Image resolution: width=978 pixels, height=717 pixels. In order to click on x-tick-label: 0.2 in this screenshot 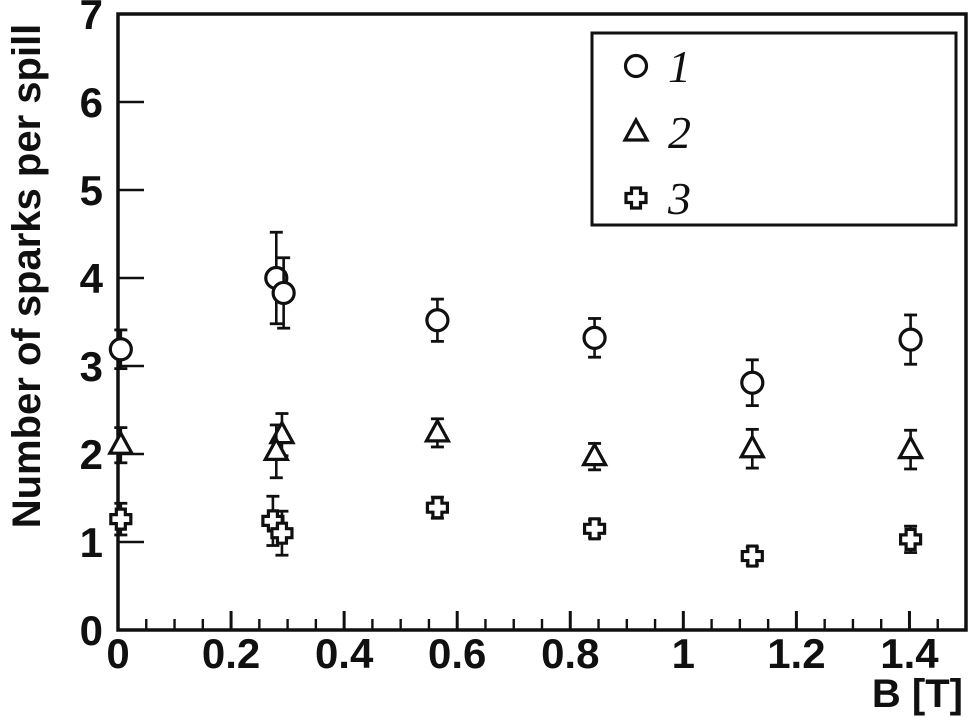, I will do `click(231, 653)`.